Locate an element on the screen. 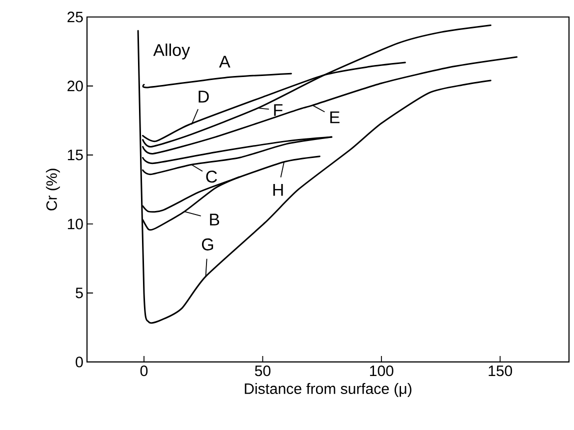  y-tick-label: 15 is located at coordinates (75, 155).